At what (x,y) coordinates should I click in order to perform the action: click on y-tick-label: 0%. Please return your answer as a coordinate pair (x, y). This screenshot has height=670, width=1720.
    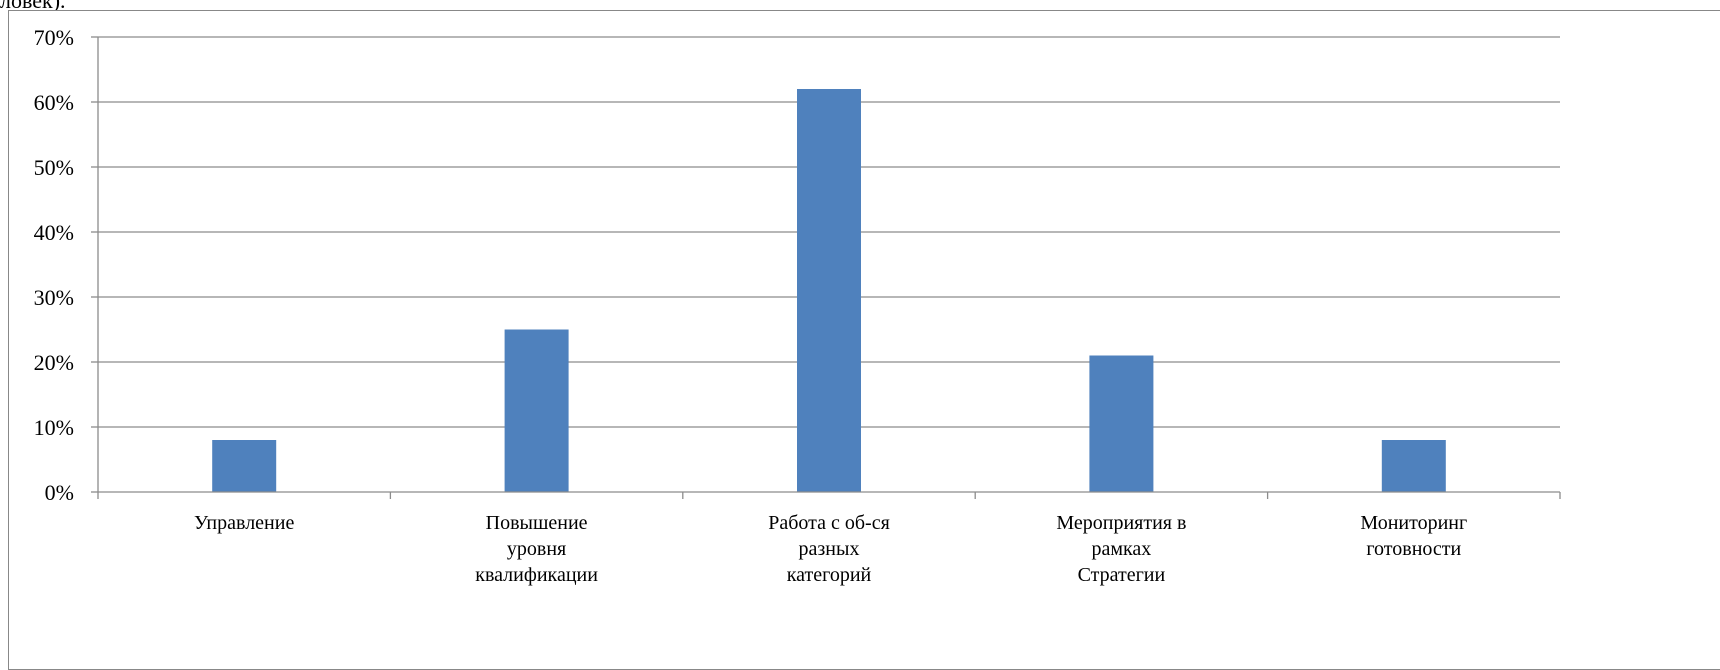
    Looking at the image, I should click on (59, 492).